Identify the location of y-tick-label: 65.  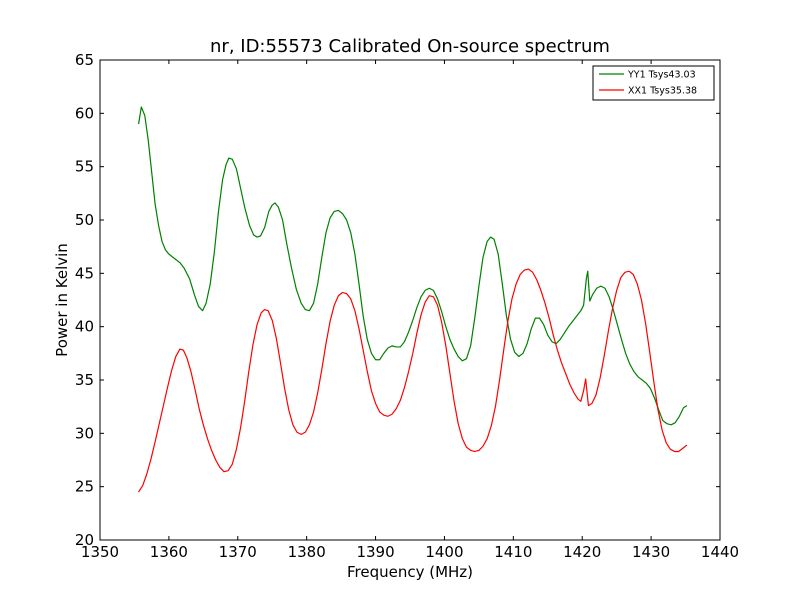
(84, 60).